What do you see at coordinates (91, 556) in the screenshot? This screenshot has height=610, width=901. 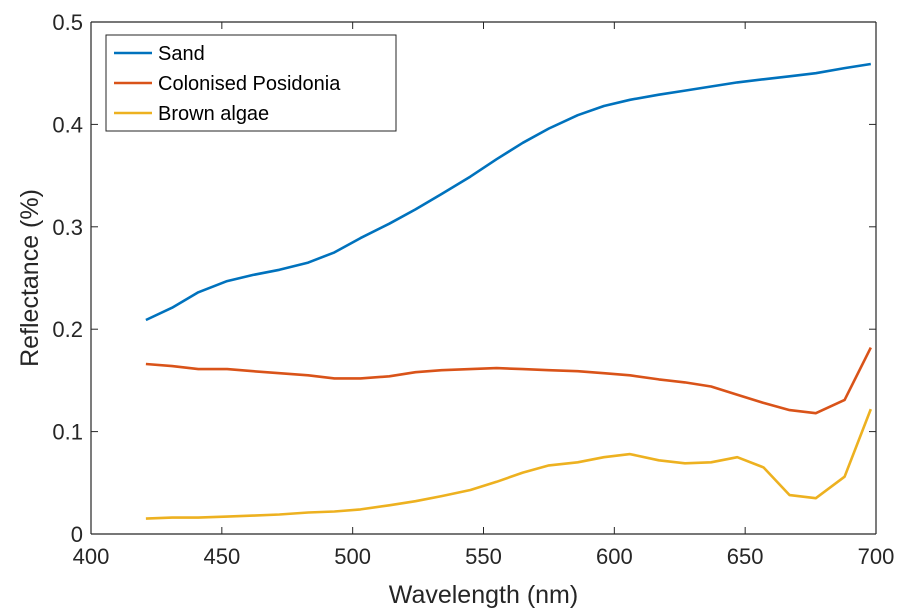 I see `x-tick-label: 400` at bounding box center [91, 556].